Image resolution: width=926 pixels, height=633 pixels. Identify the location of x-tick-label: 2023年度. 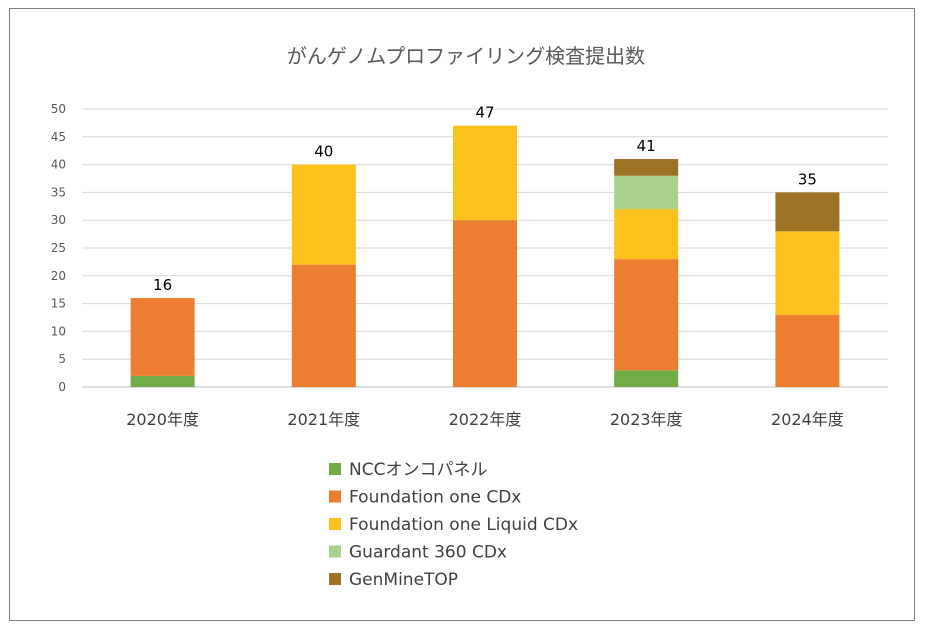
(646, 419).